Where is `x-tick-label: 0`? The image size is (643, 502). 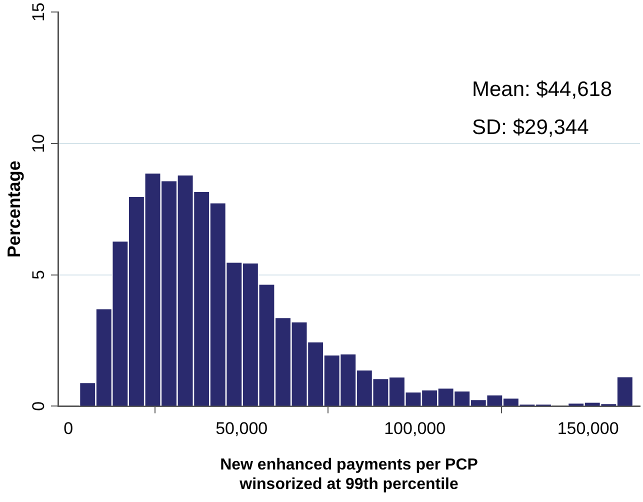
x-tick-label: 0 is located at coordinates (69, 428).